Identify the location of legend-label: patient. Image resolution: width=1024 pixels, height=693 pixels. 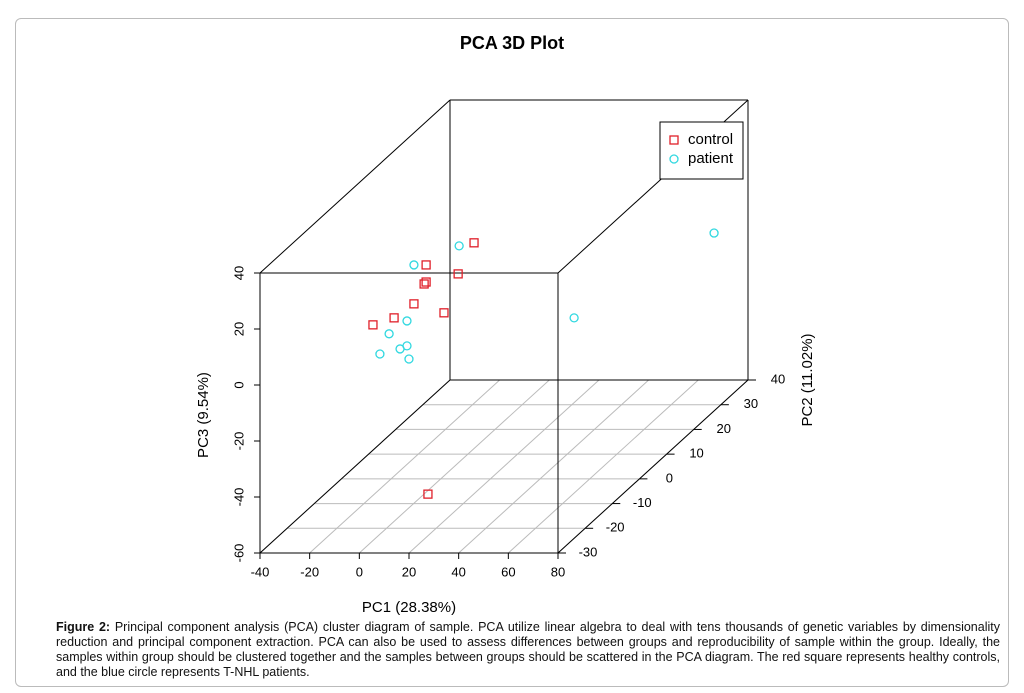
(711, 158).